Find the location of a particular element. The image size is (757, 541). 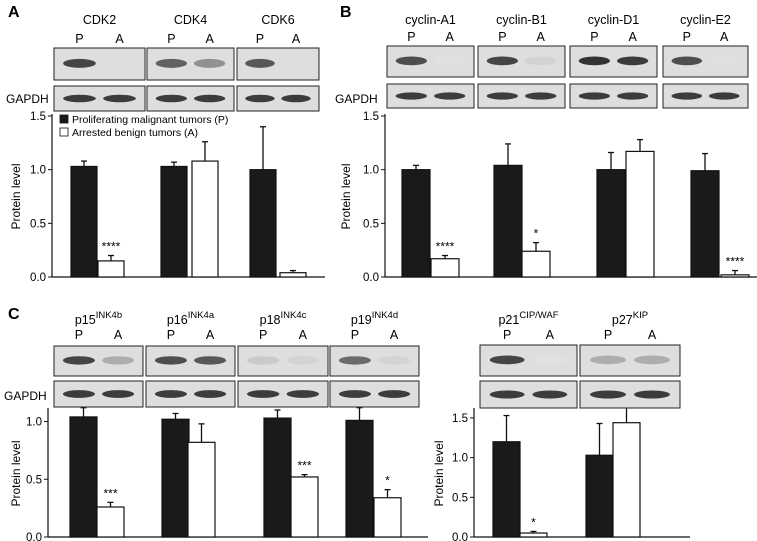

protein-name: cyclin-D1 is located at coordinates (613, 20).